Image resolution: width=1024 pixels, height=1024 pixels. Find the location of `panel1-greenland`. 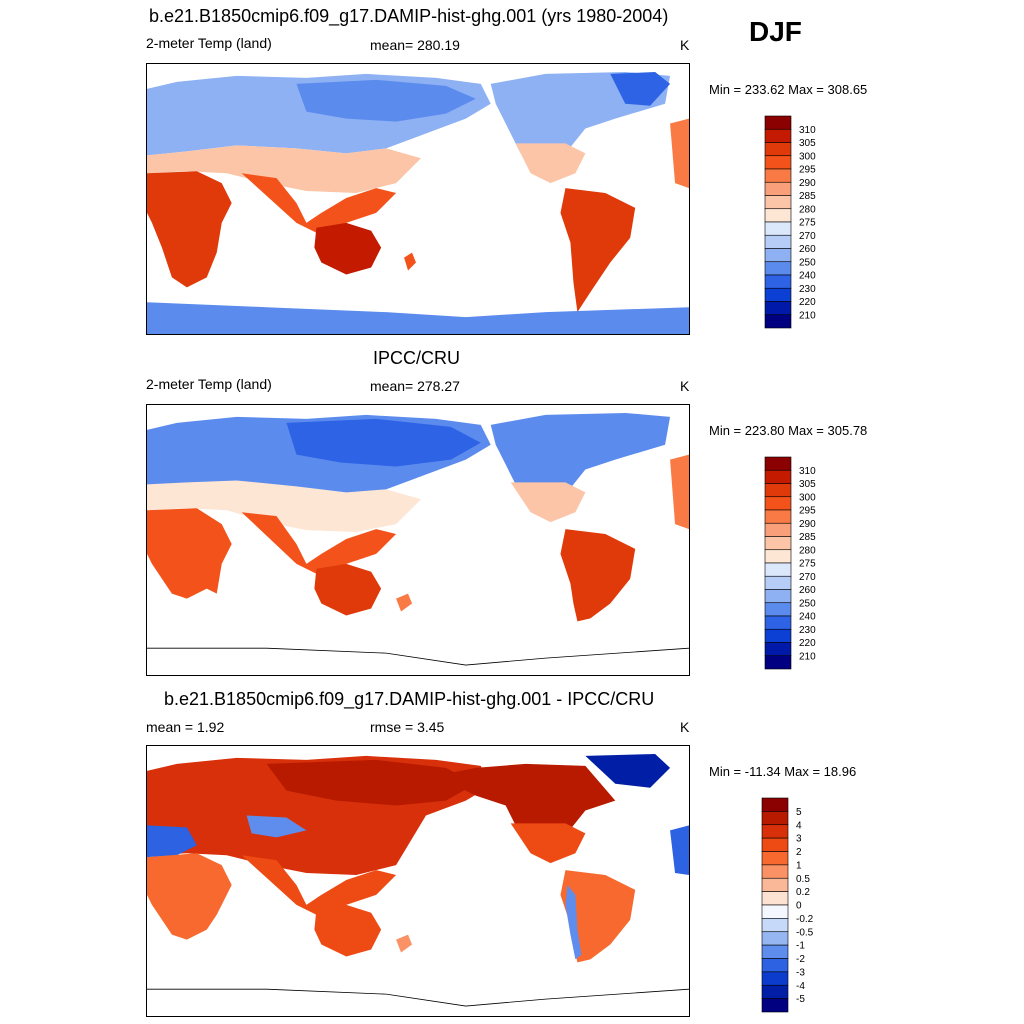

panel1-greenland is located at coordinates (640, 88).